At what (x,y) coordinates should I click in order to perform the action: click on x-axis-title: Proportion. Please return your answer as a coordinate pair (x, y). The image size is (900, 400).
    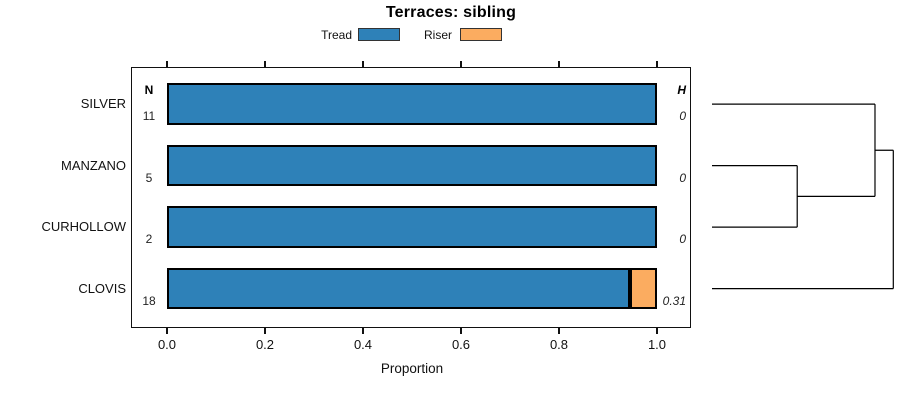
    Looking at the image, I should click on (412, 368).